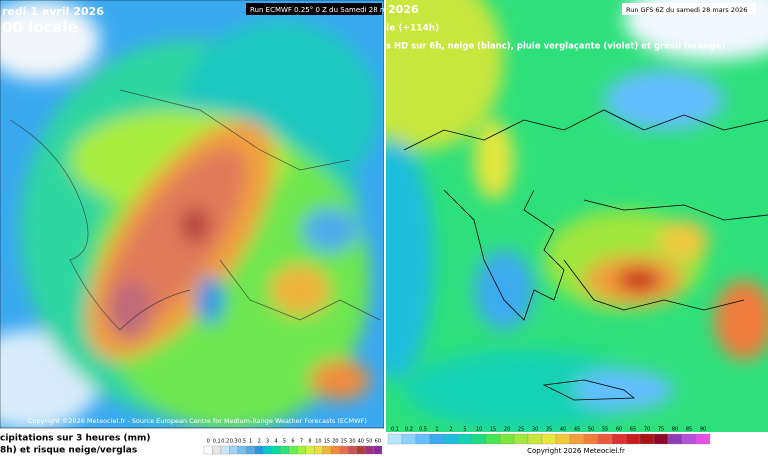 The image size is (768, 457). What do you see at coordinates (208, 442) in the screenshot?
I see `scale-label: 0` at bounding box center [208, 442].